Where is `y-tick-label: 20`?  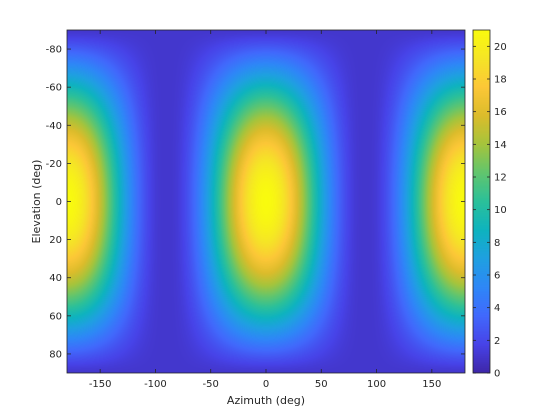 y-tick-label: 20 is located at coordinates (55, 240).